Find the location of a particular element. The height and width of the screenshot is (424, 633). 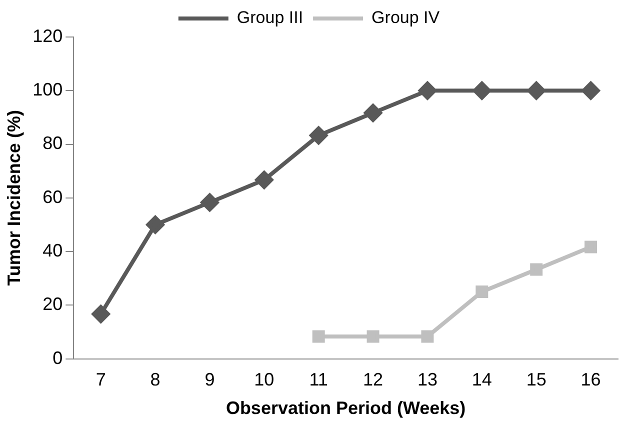

x-tick-label: 7 is located at coordinates (101, 380).